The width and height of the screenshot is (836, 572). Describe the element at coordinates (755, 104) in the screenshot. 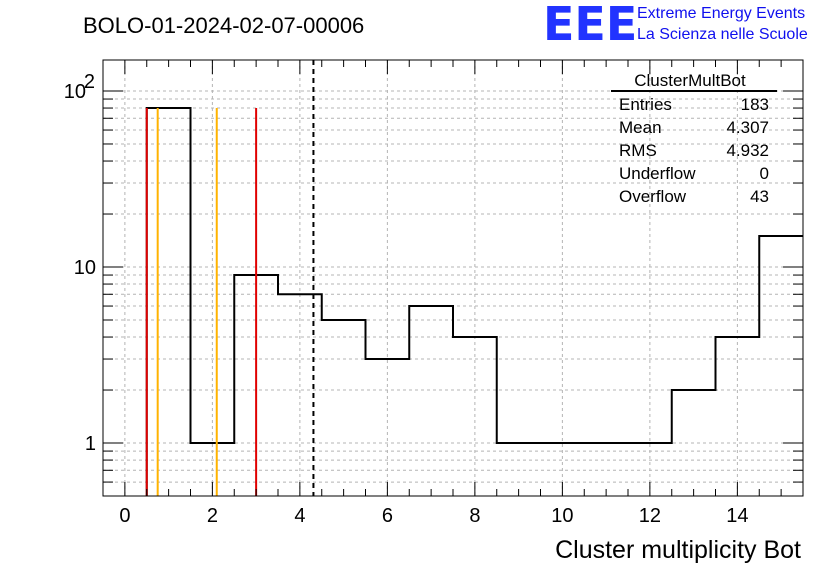

I see `stats-value-entries: 183` at that location.